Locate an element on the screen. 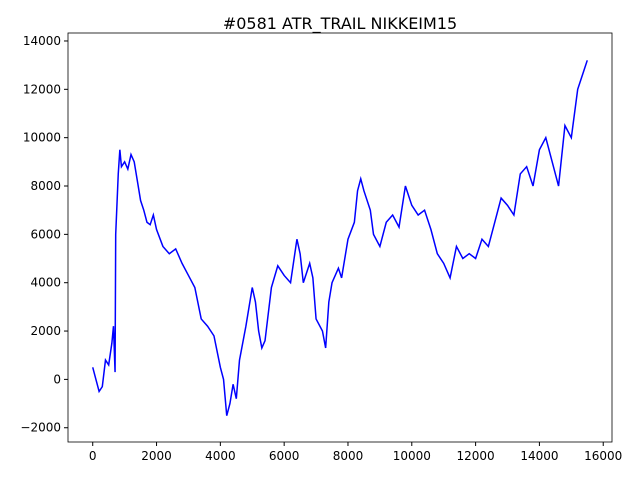 This screenshot has width=640, height=484. x-tick-label: 0 is located at coordinates (93, 456).